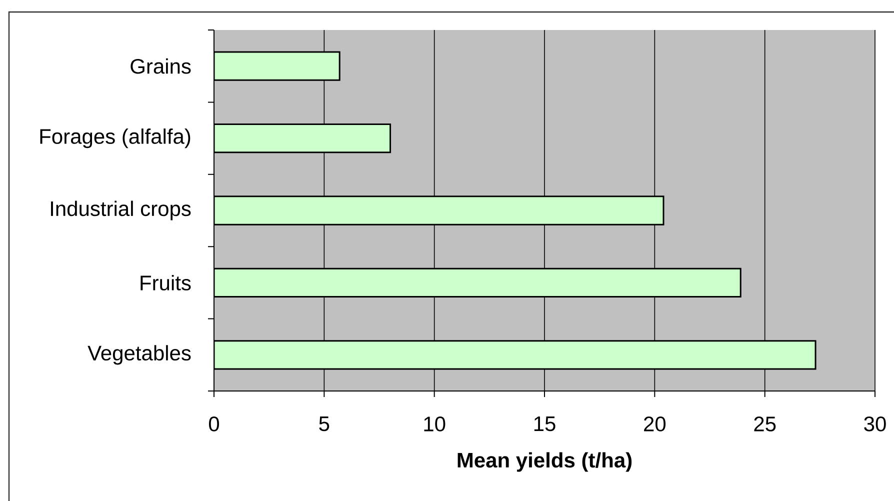 The width and height of the screenshot is (894, 501). I want to click on x-axis-title: Mean yields (t/ha), so click(545, 462).